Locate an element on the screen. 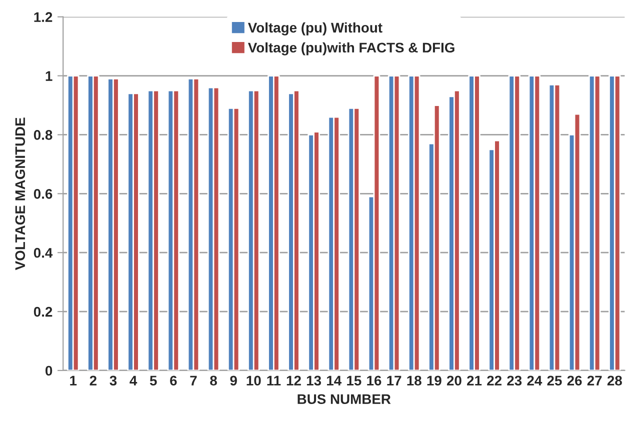 The width and height of the screenshot is (631, 421). x-tick-label: 23 is located at coordinates (514, 381).